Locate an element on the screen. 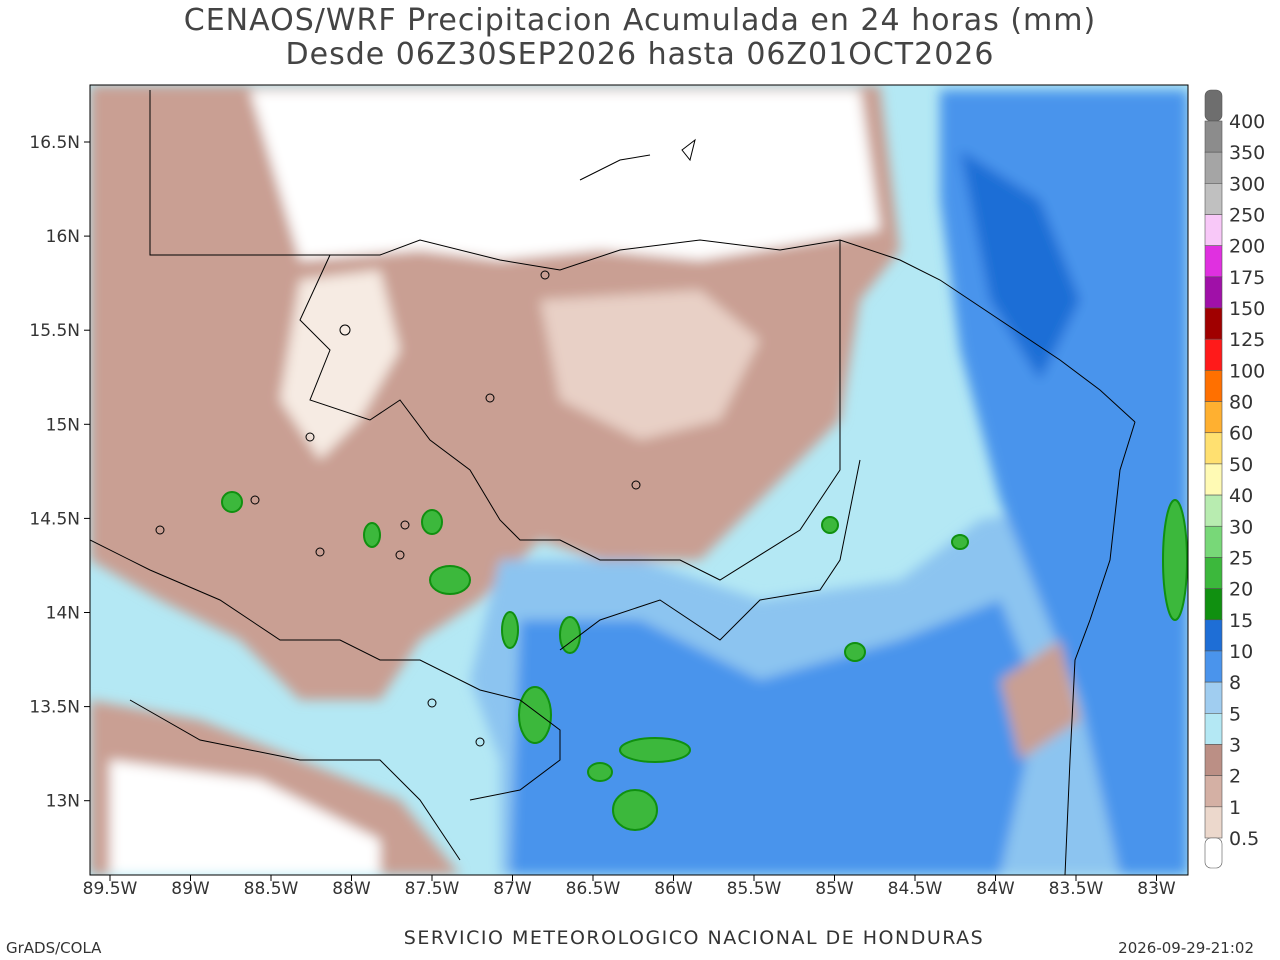 Image resolution: width=1280 pixels, height=960 pixels. colorbar-label: 20 is located at coordinates (1241, 590).